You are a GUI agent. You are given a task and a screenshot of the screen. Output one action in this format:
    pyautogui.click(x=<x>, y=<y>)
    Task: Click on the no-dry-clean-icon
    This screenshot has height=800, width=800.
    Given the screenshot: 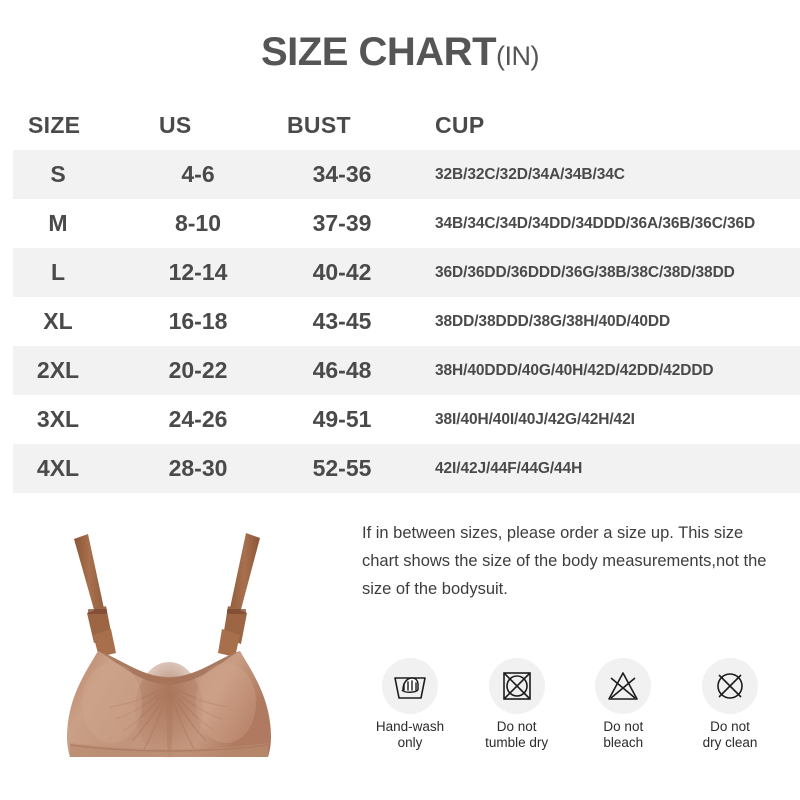 What is the action you would take?
    pyautogui.click(x=730, y=686)
    